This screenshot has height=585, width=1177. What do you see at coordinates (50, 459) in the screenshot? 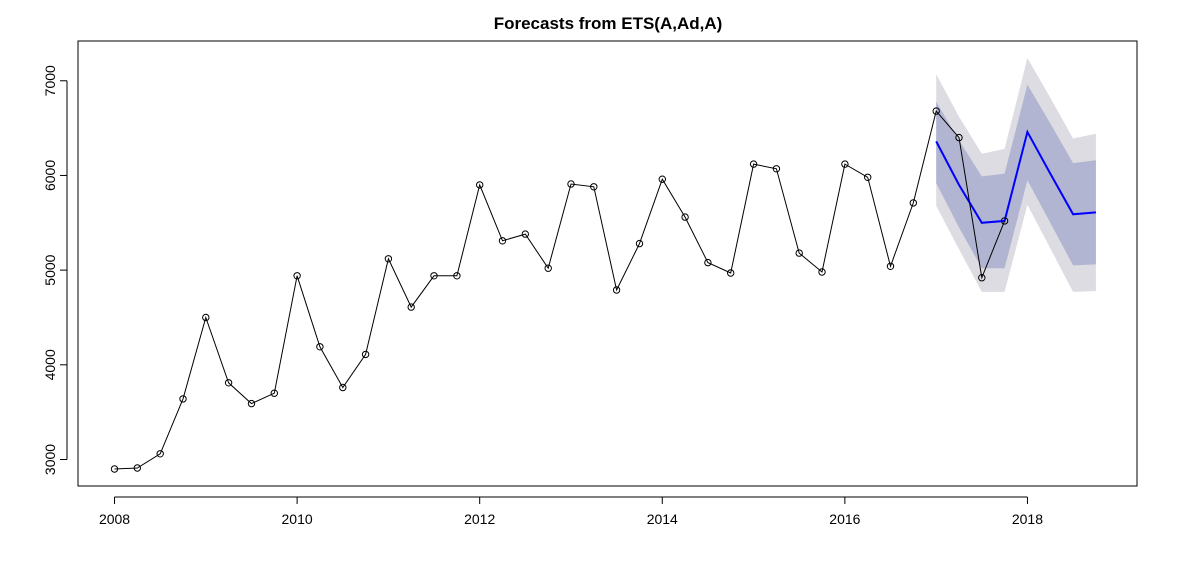
I see `y-tick-label: 3000` at bounding box center [50, 459].